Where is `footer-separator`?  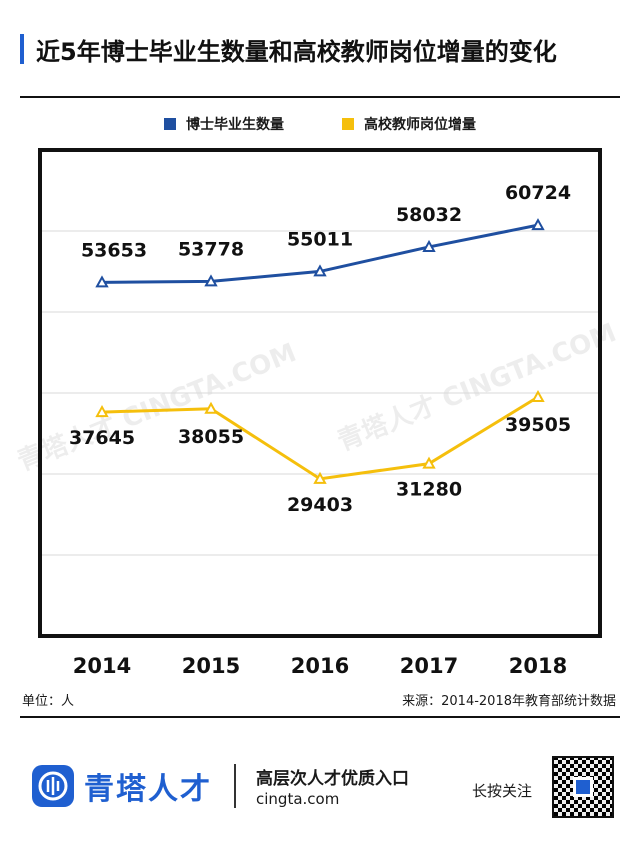
footer-separator is located at coordinates (235, 786).